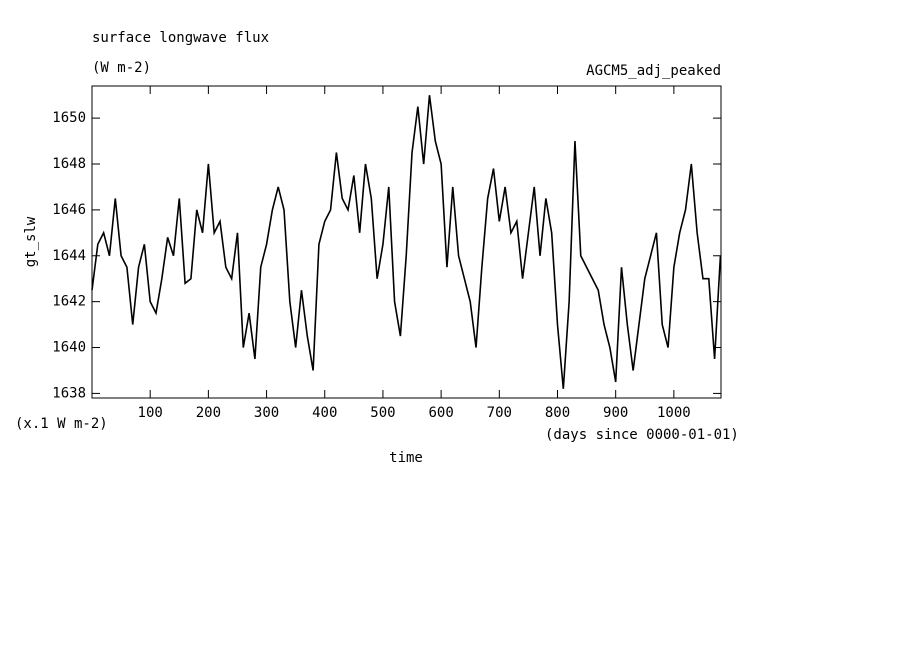  What do you see at coordinates (324, 413) in the screenshot?
I see `x-tick-label: 400` at bounding box center [324, 413].